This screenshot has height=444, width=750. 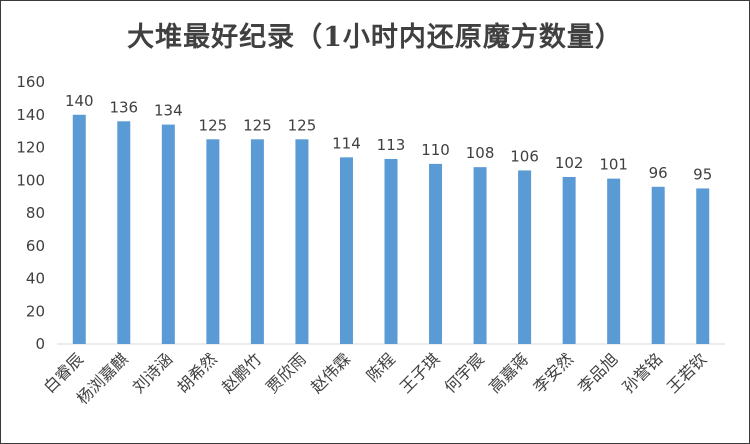 What do you see at coordinates (346, 143) in the screenshot?
I see `data-label: 114` at bounding box center [346, 143].